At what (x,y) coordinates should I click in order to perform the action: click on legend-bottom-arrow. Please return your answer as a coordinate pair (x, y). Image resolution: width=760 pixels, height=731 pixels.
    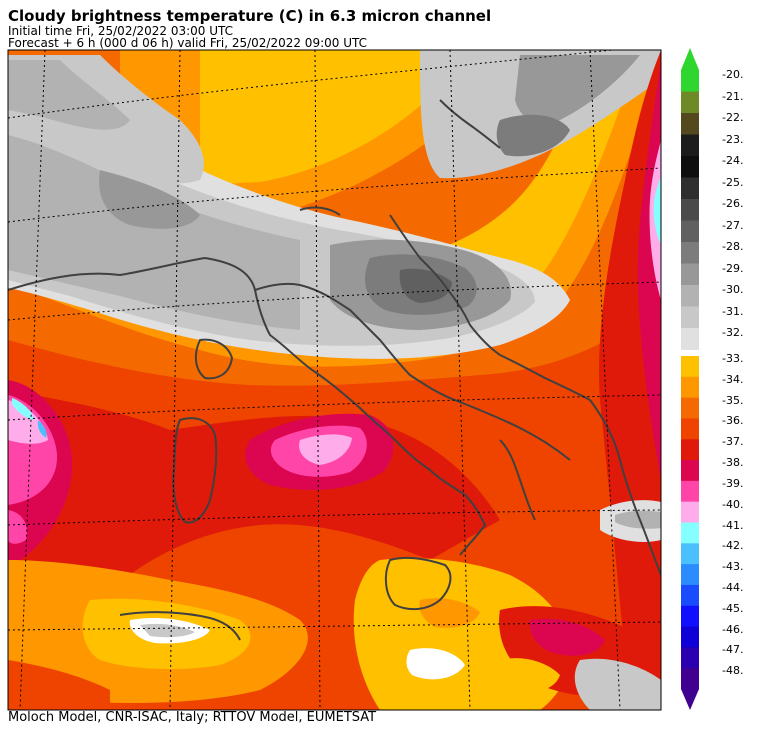
    Looking at the image, I should click on (690, 699).